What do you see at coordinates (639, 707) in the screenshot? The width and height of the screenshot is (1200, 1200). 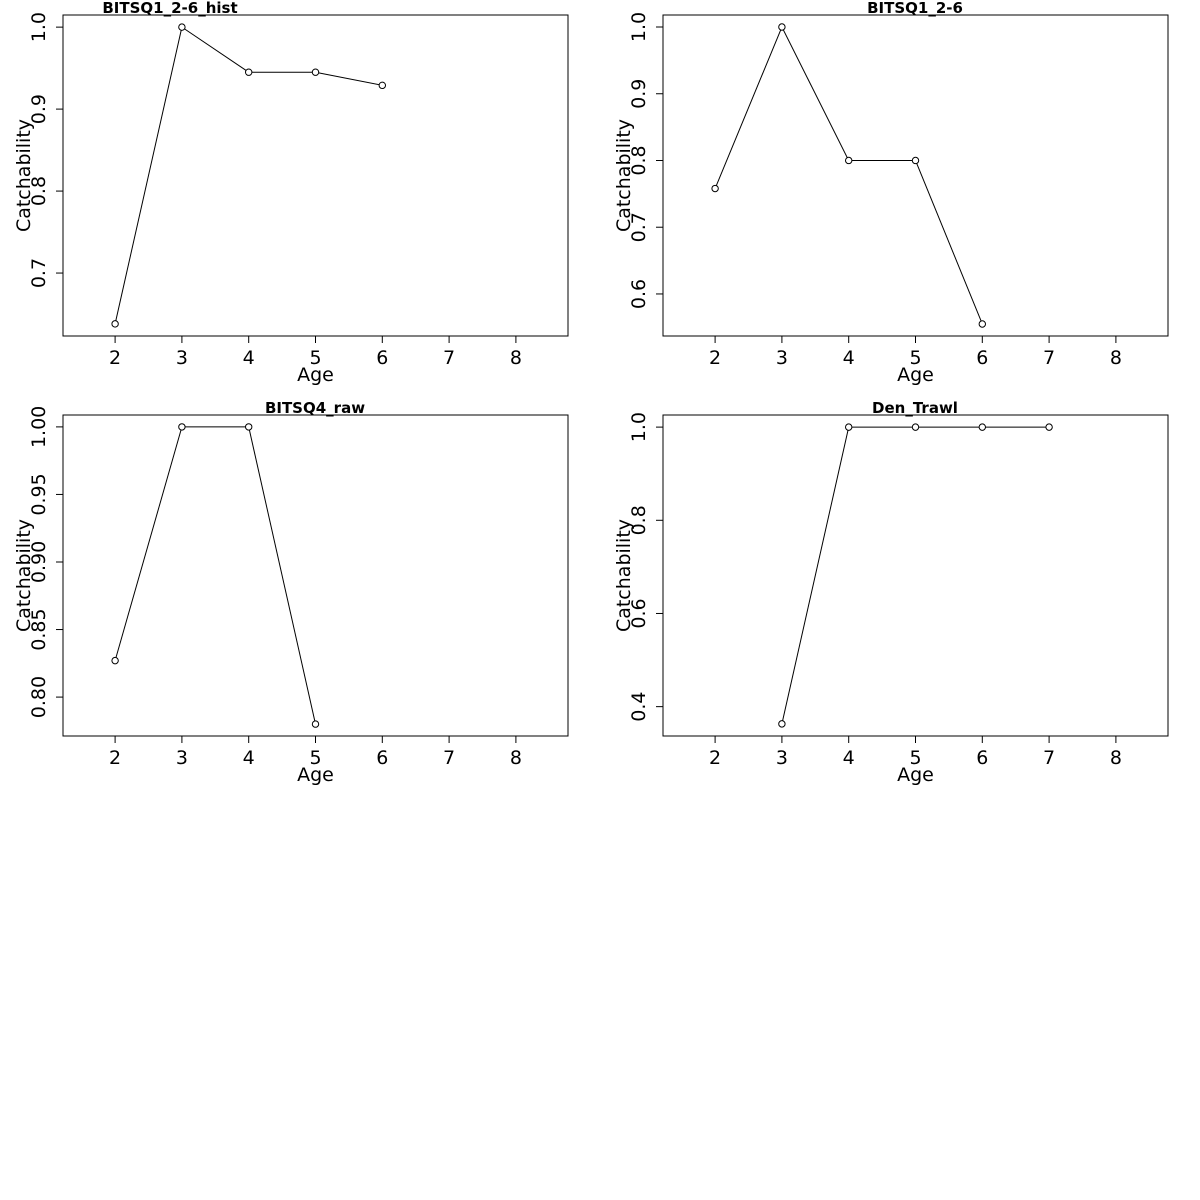 I see `y-tick-label: 0.4` at bounding box center [639, 707].